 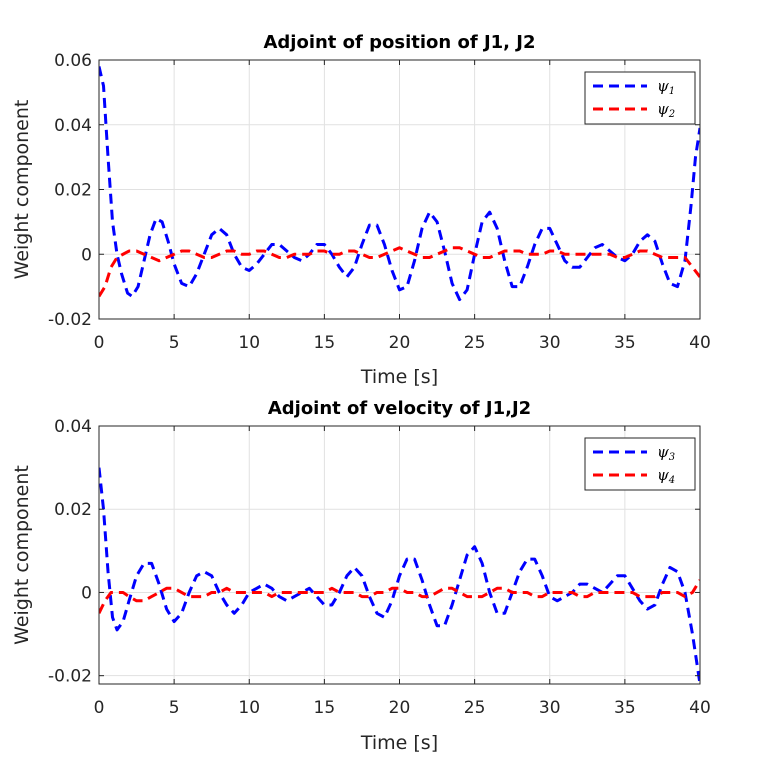 What do you see at coordinates (399, 42) in the screenshot?
I see `chart-title: Adjoint of position of J1, J2` at bounding box center [399, 42].